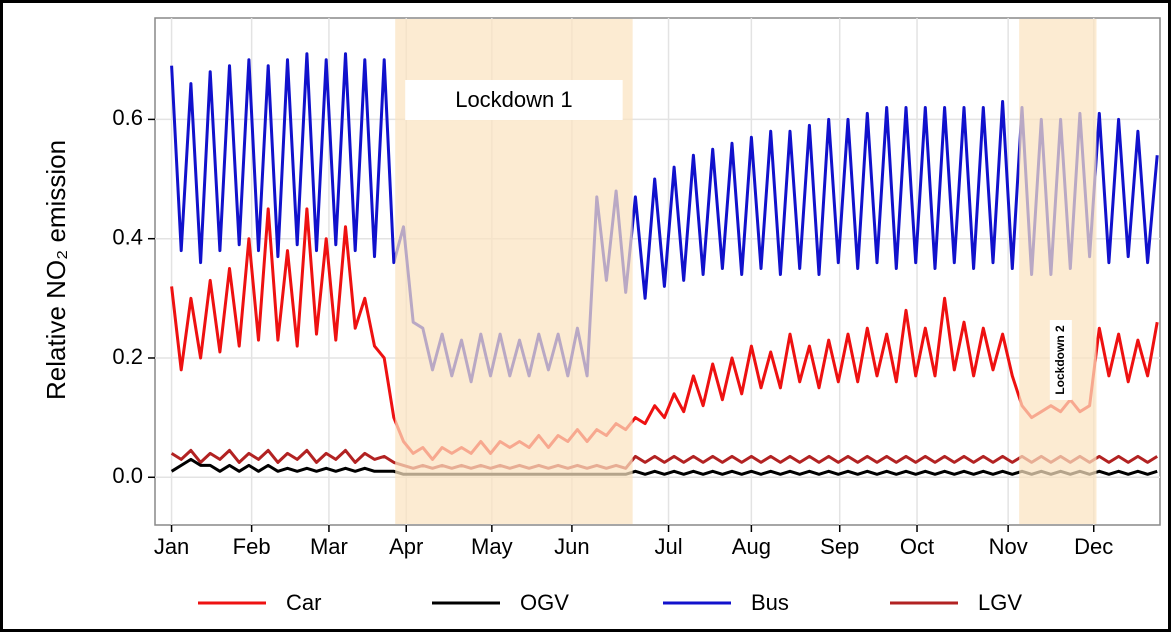  Describe the element at coordinates (171, 546) in the screenshot. I see `x-tick-label: Jan` at that location.